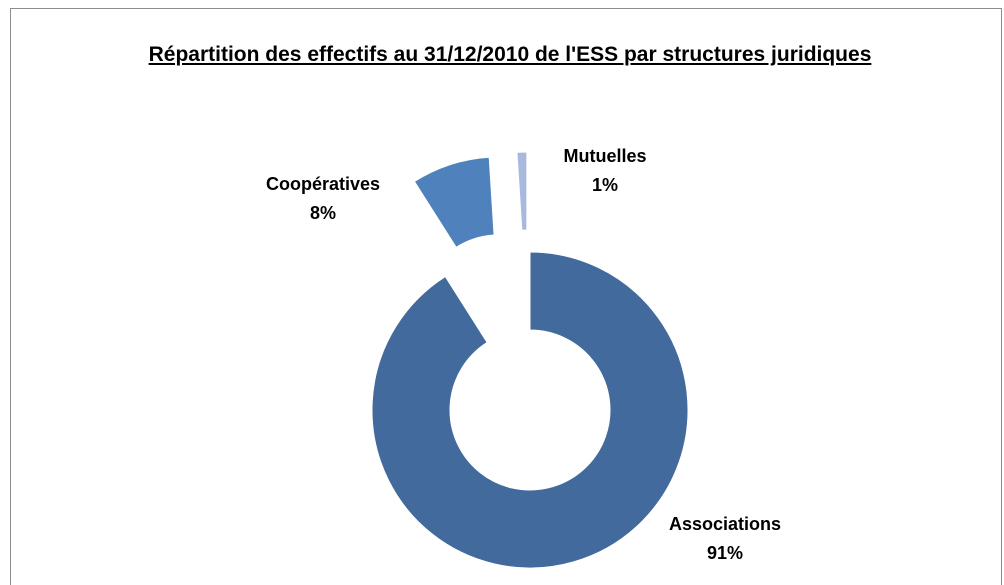 The image size is (1004, 585). What do you see at coordinates (323, 184) in the screenshot?
I see `slice-label: Coopératives` at bounding box center [323, 184].